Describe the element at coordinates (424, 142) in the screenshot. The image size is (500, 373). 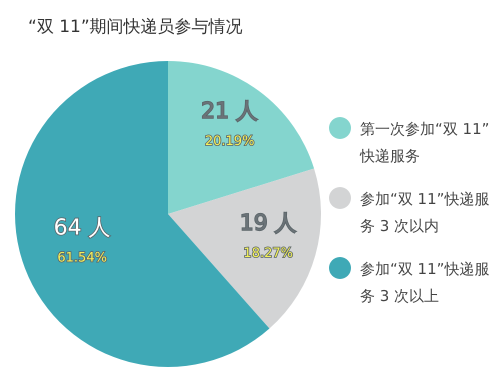
I see `legend-label: 第一次参加“双 11”快递服务` at that location.